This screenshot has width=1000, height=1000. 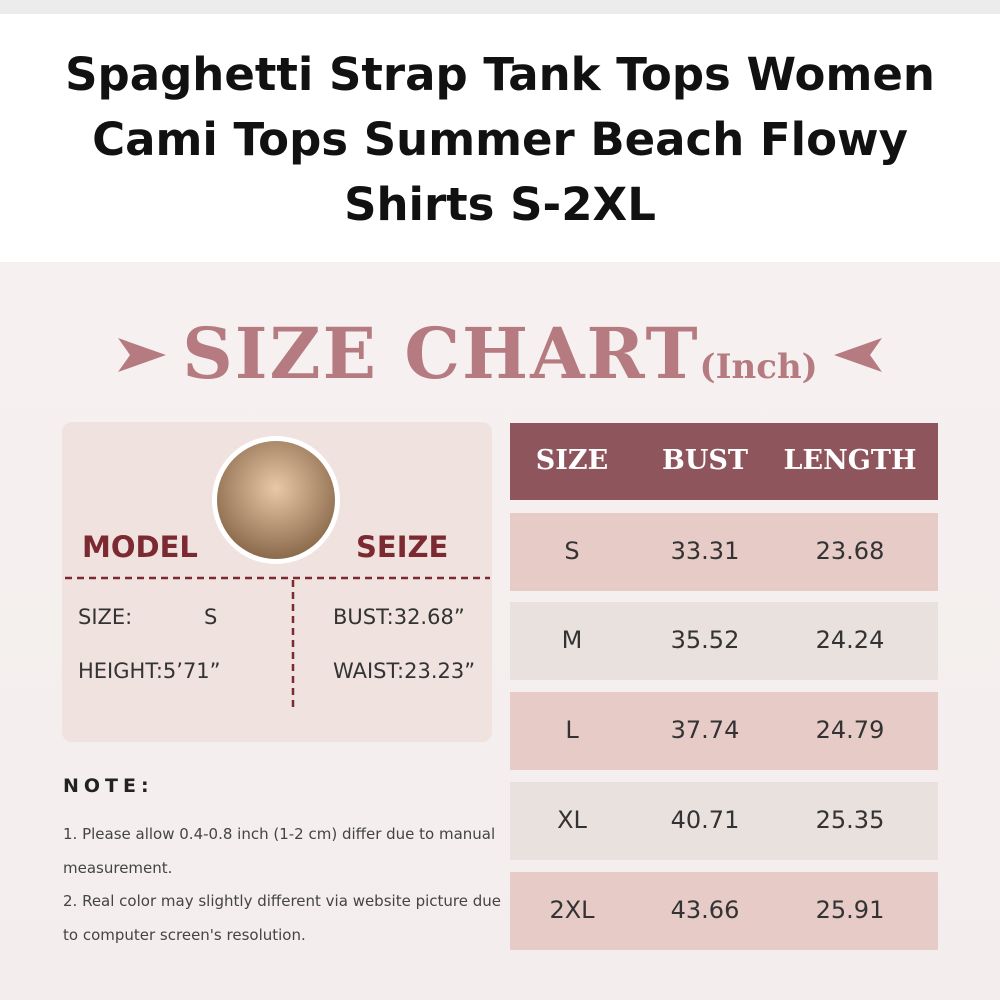 What do you see at coordinates (850, 820) in the screenshot?
I see `table-cell: 25.35` at bounding box center [850, 820].